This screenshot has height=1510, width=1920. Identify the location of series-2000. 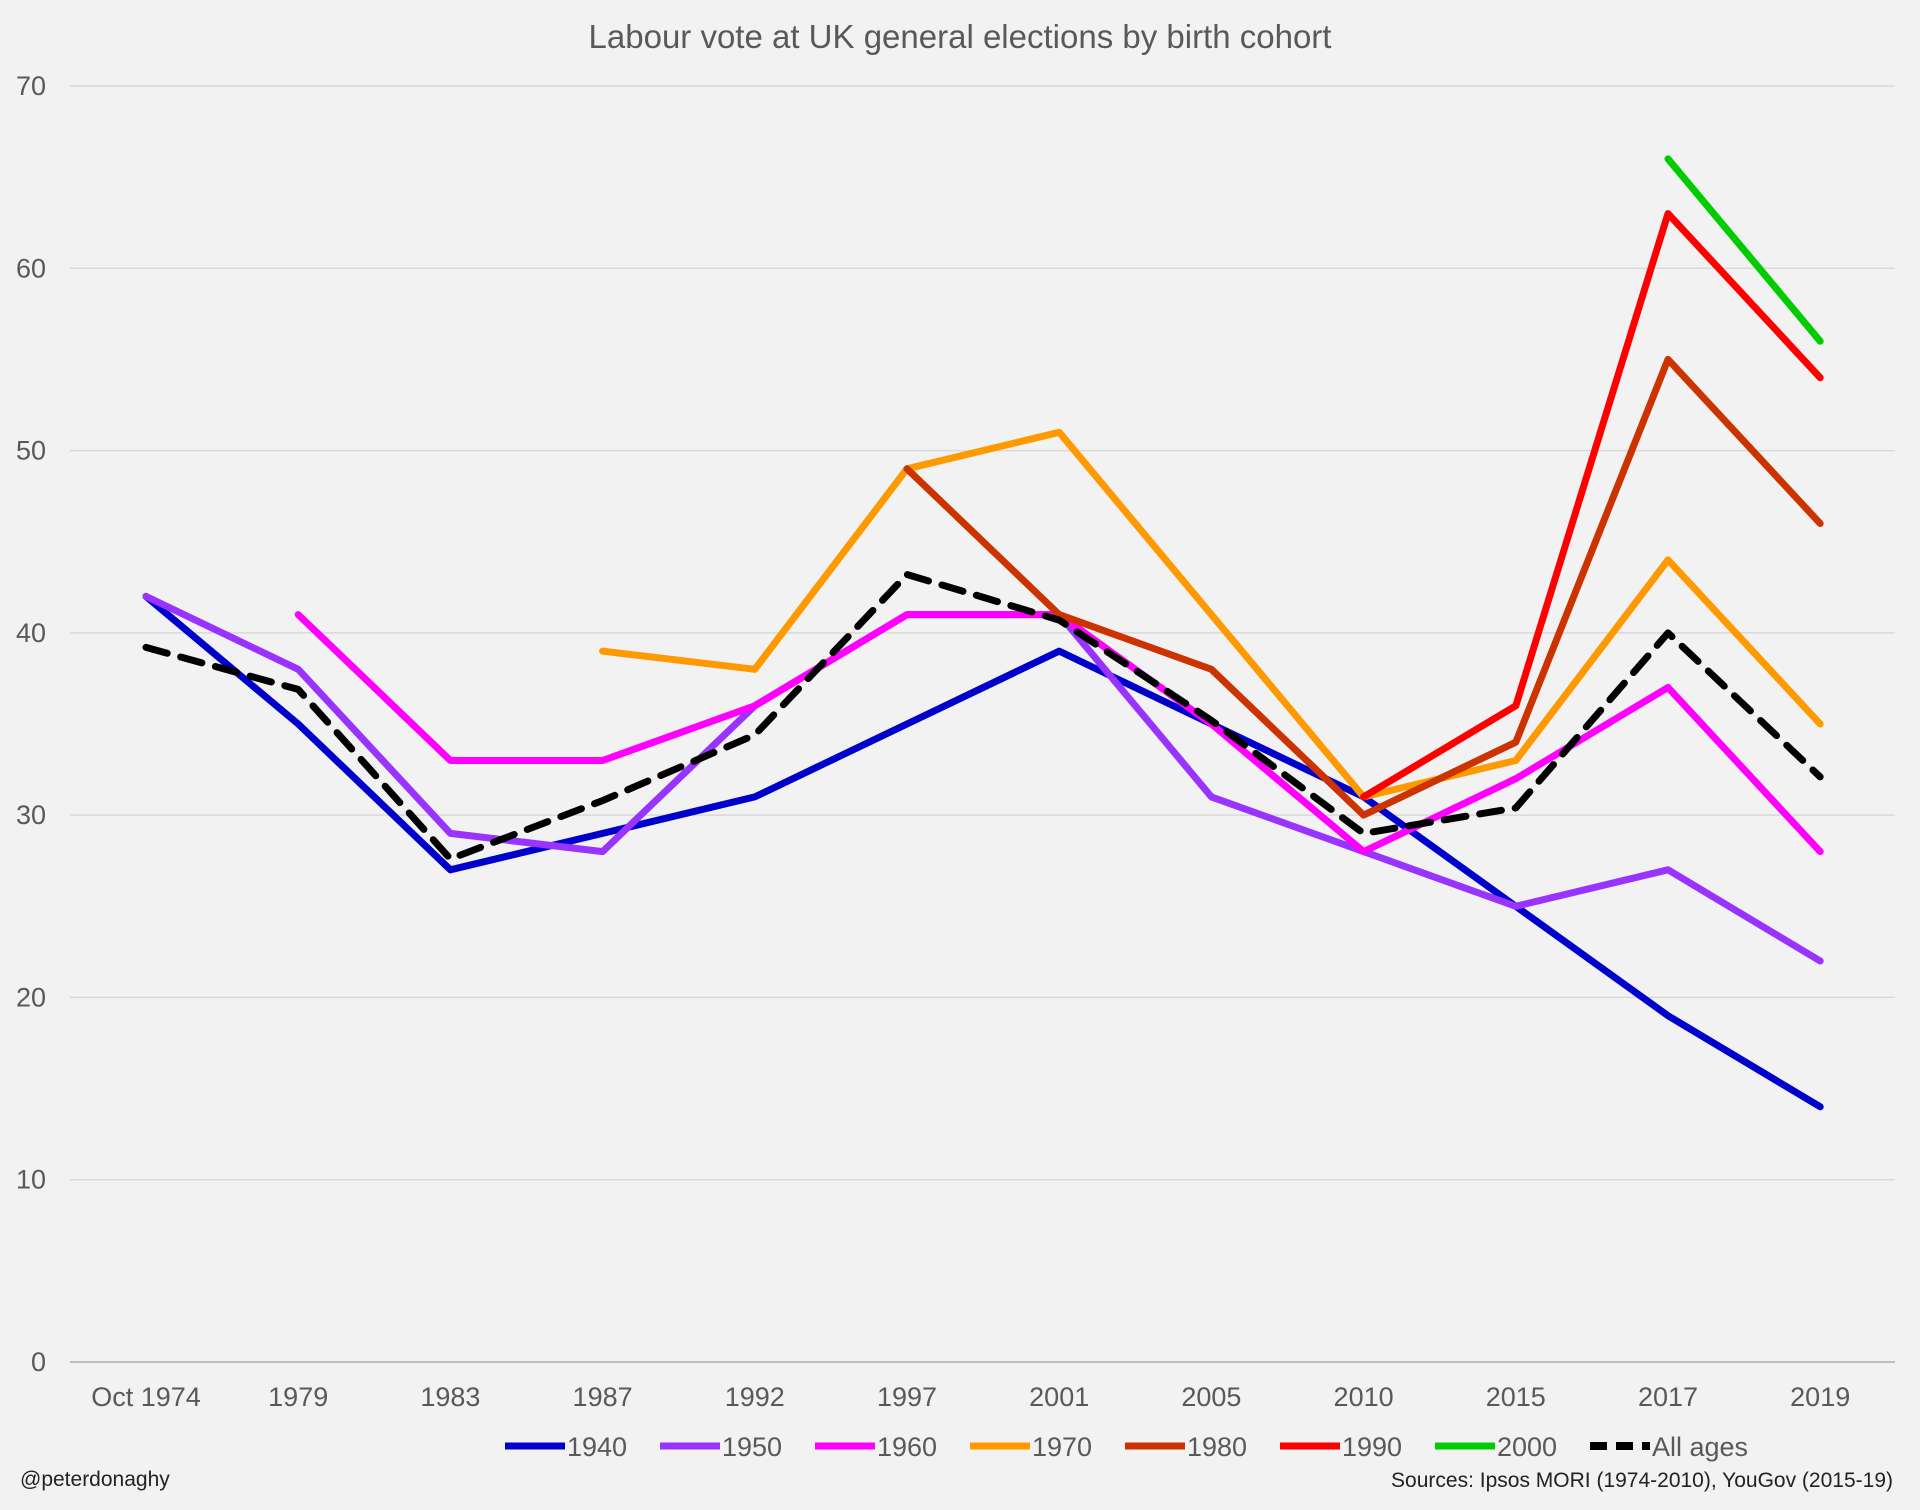
(1744, 250).